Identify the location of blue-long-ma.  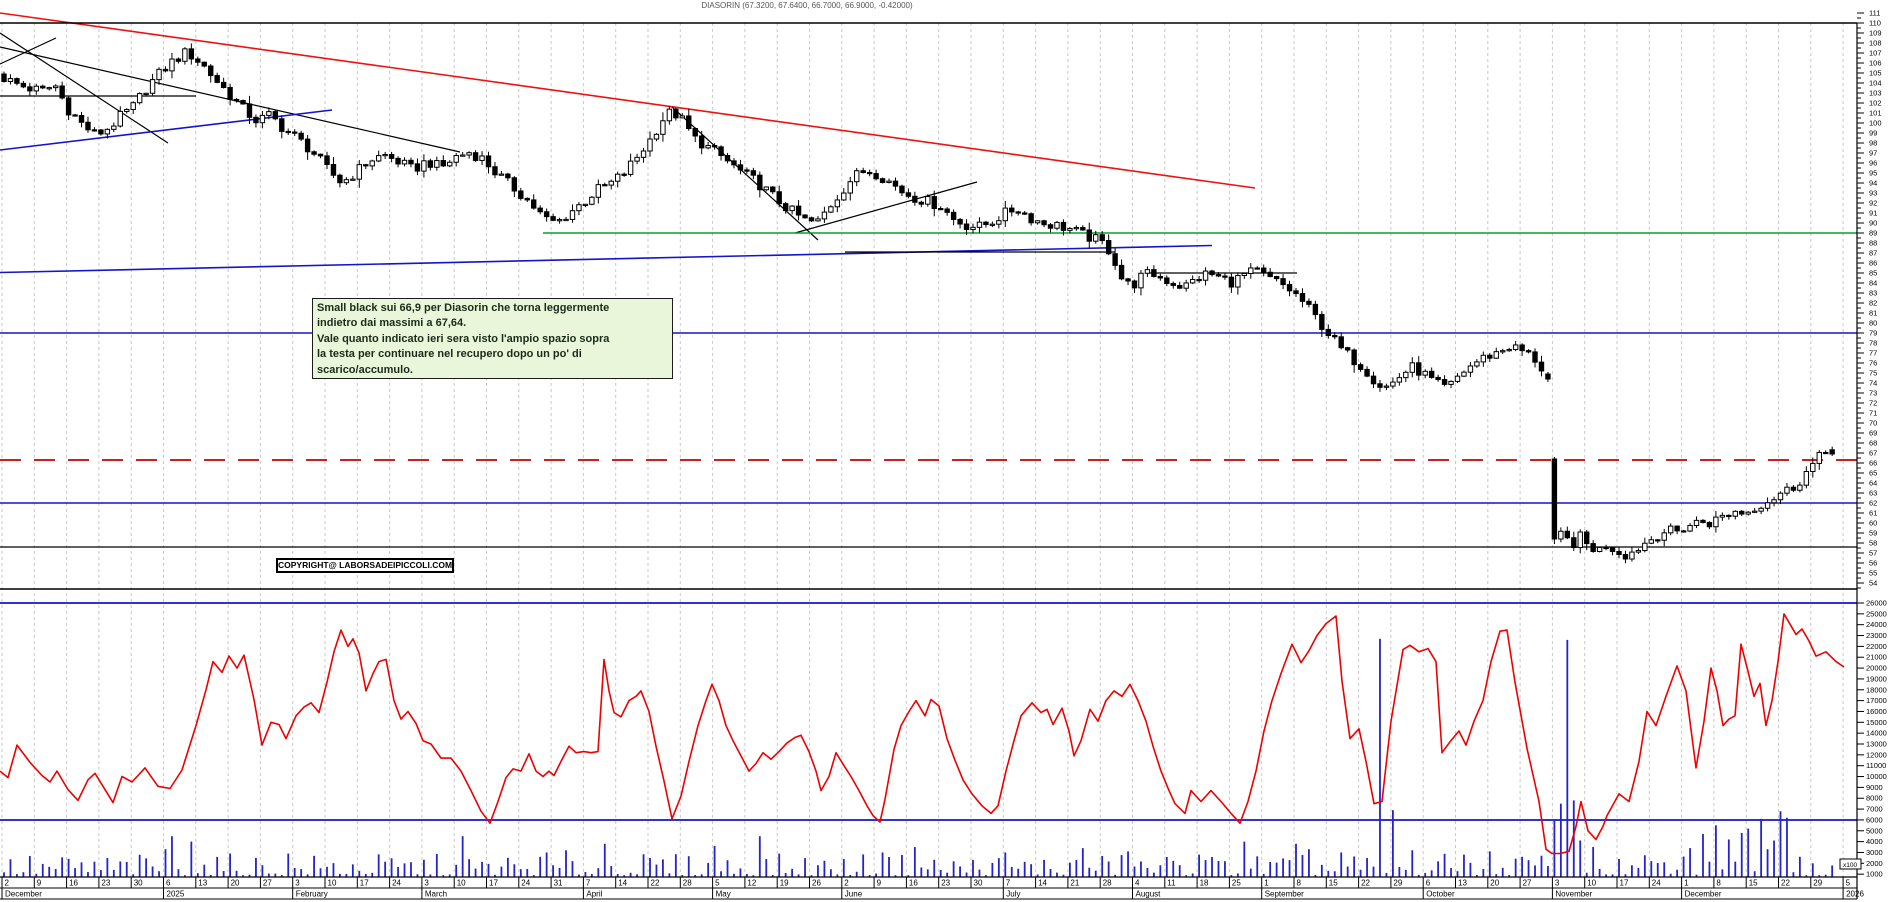
(606, 259).